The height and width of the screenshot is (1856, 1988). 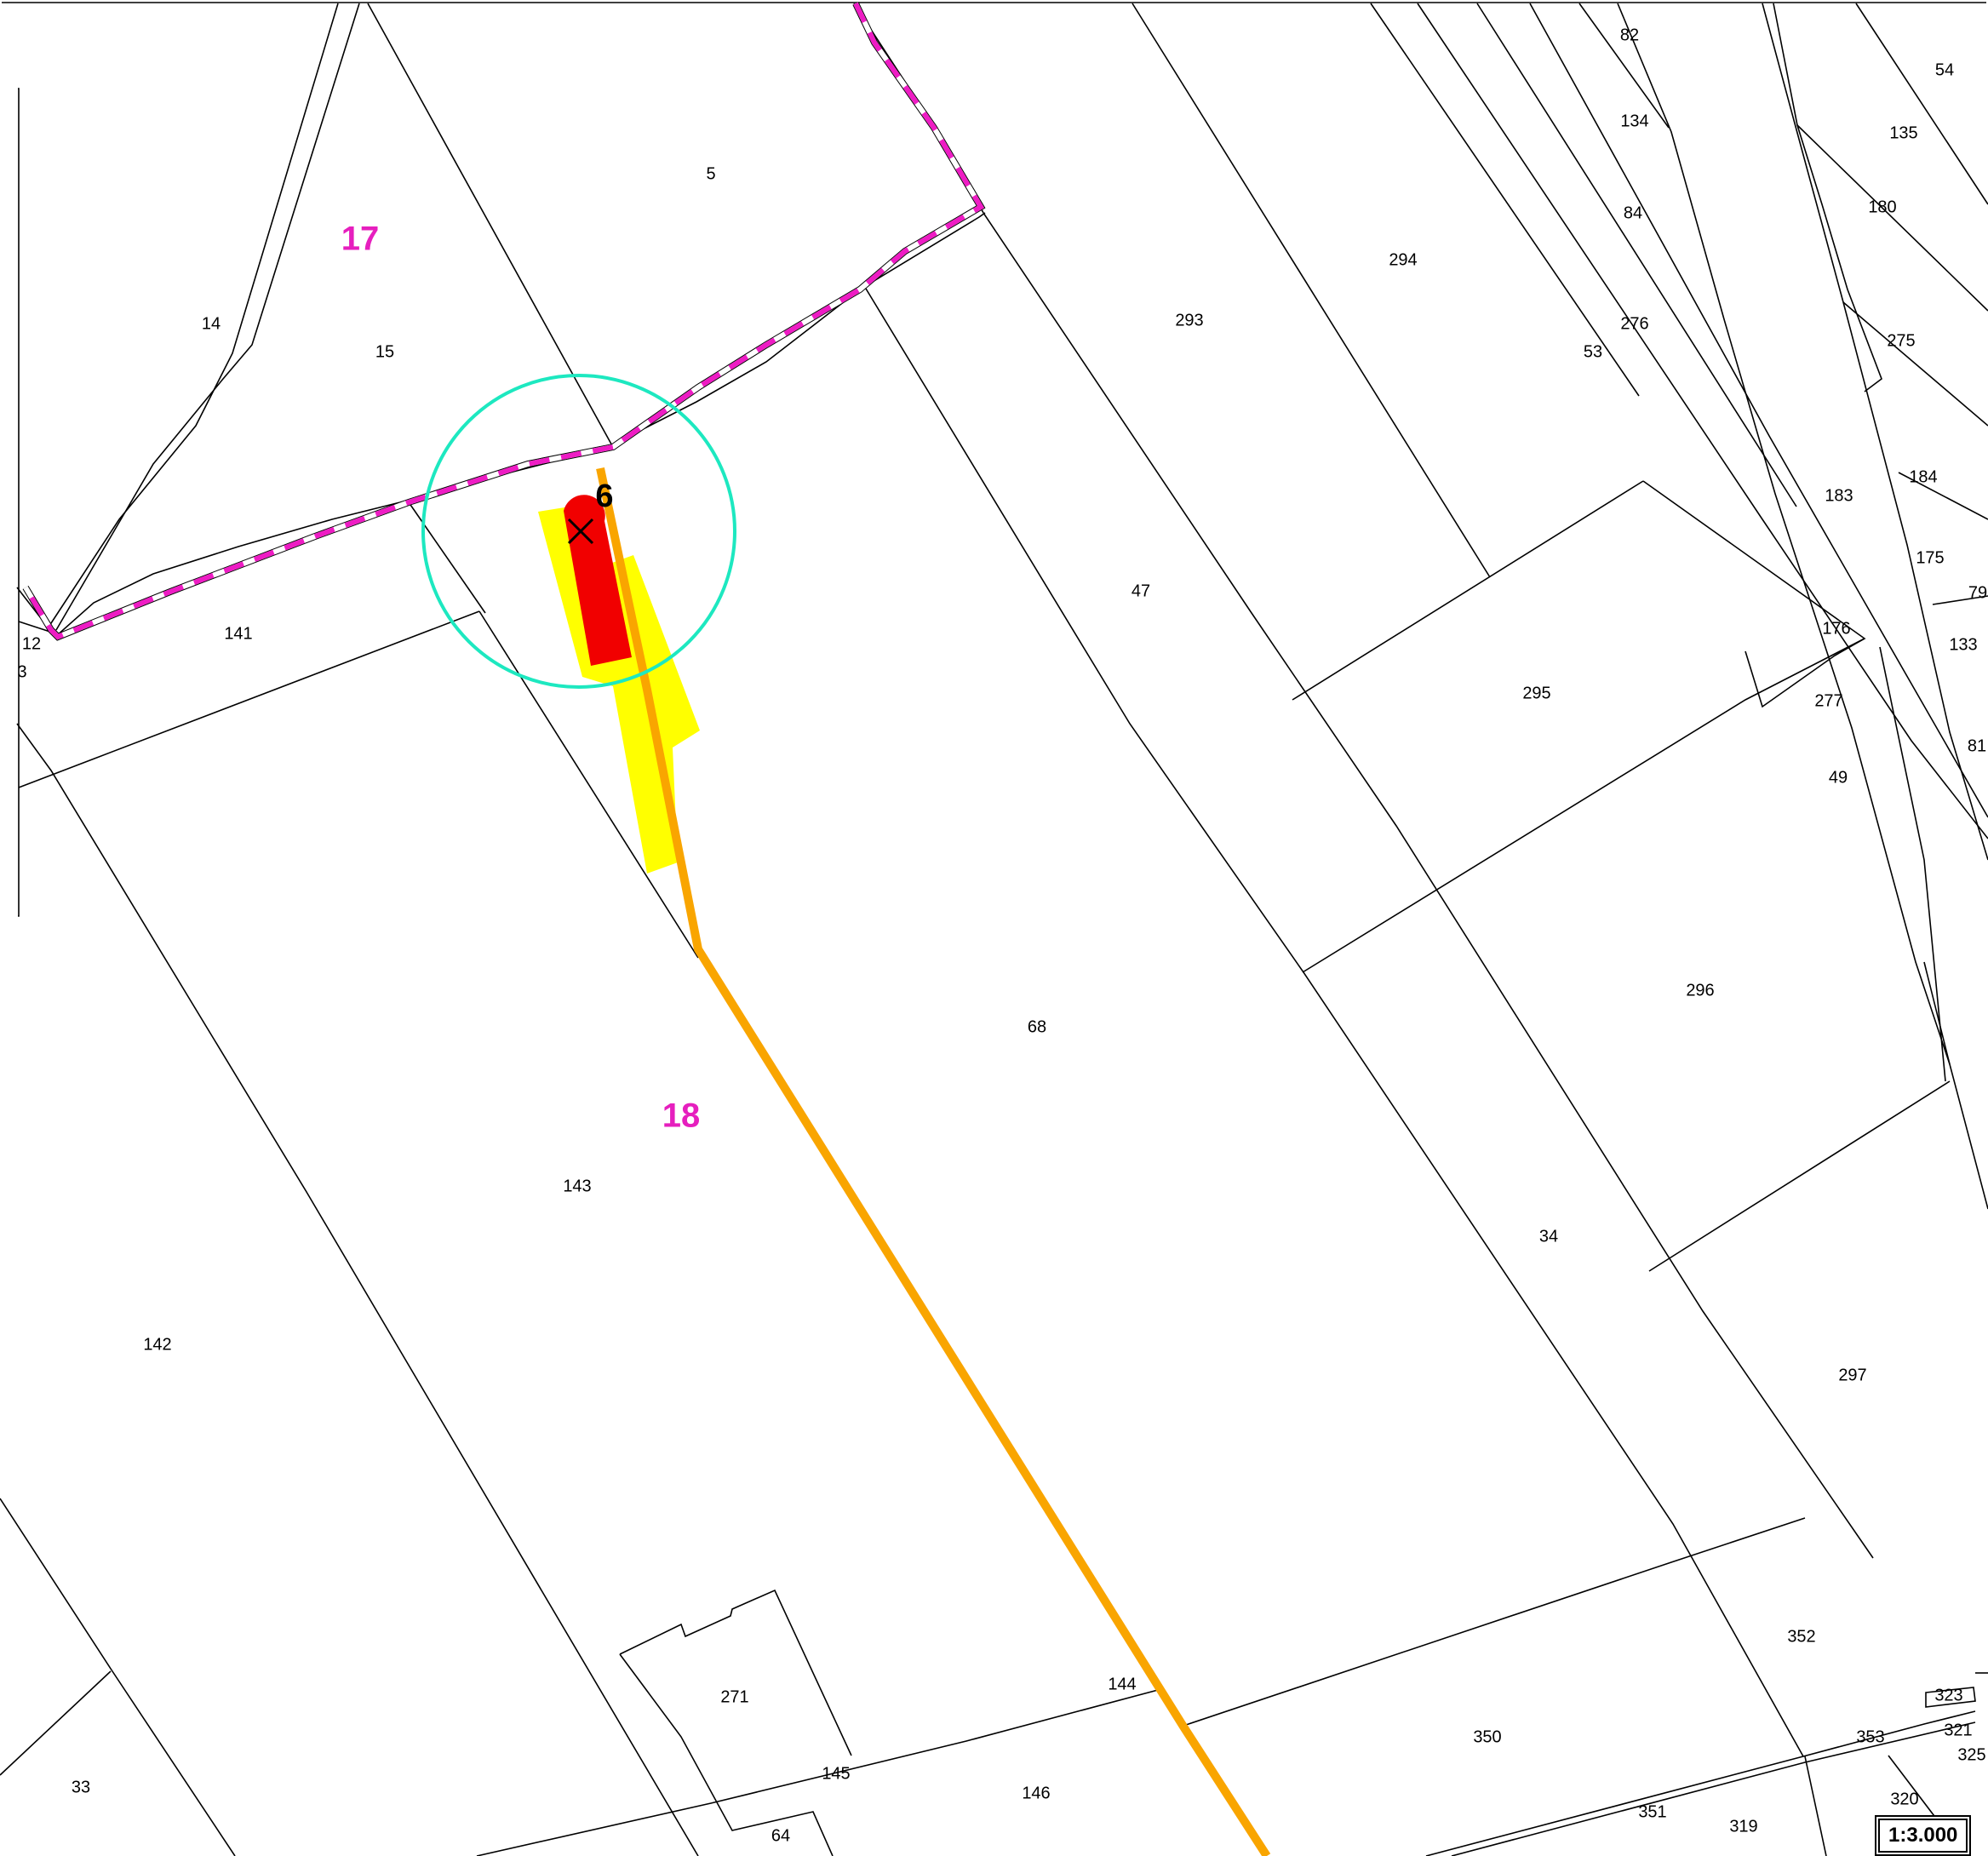 I want to click on parcel-label: 176, so click(x=1836, y=628).